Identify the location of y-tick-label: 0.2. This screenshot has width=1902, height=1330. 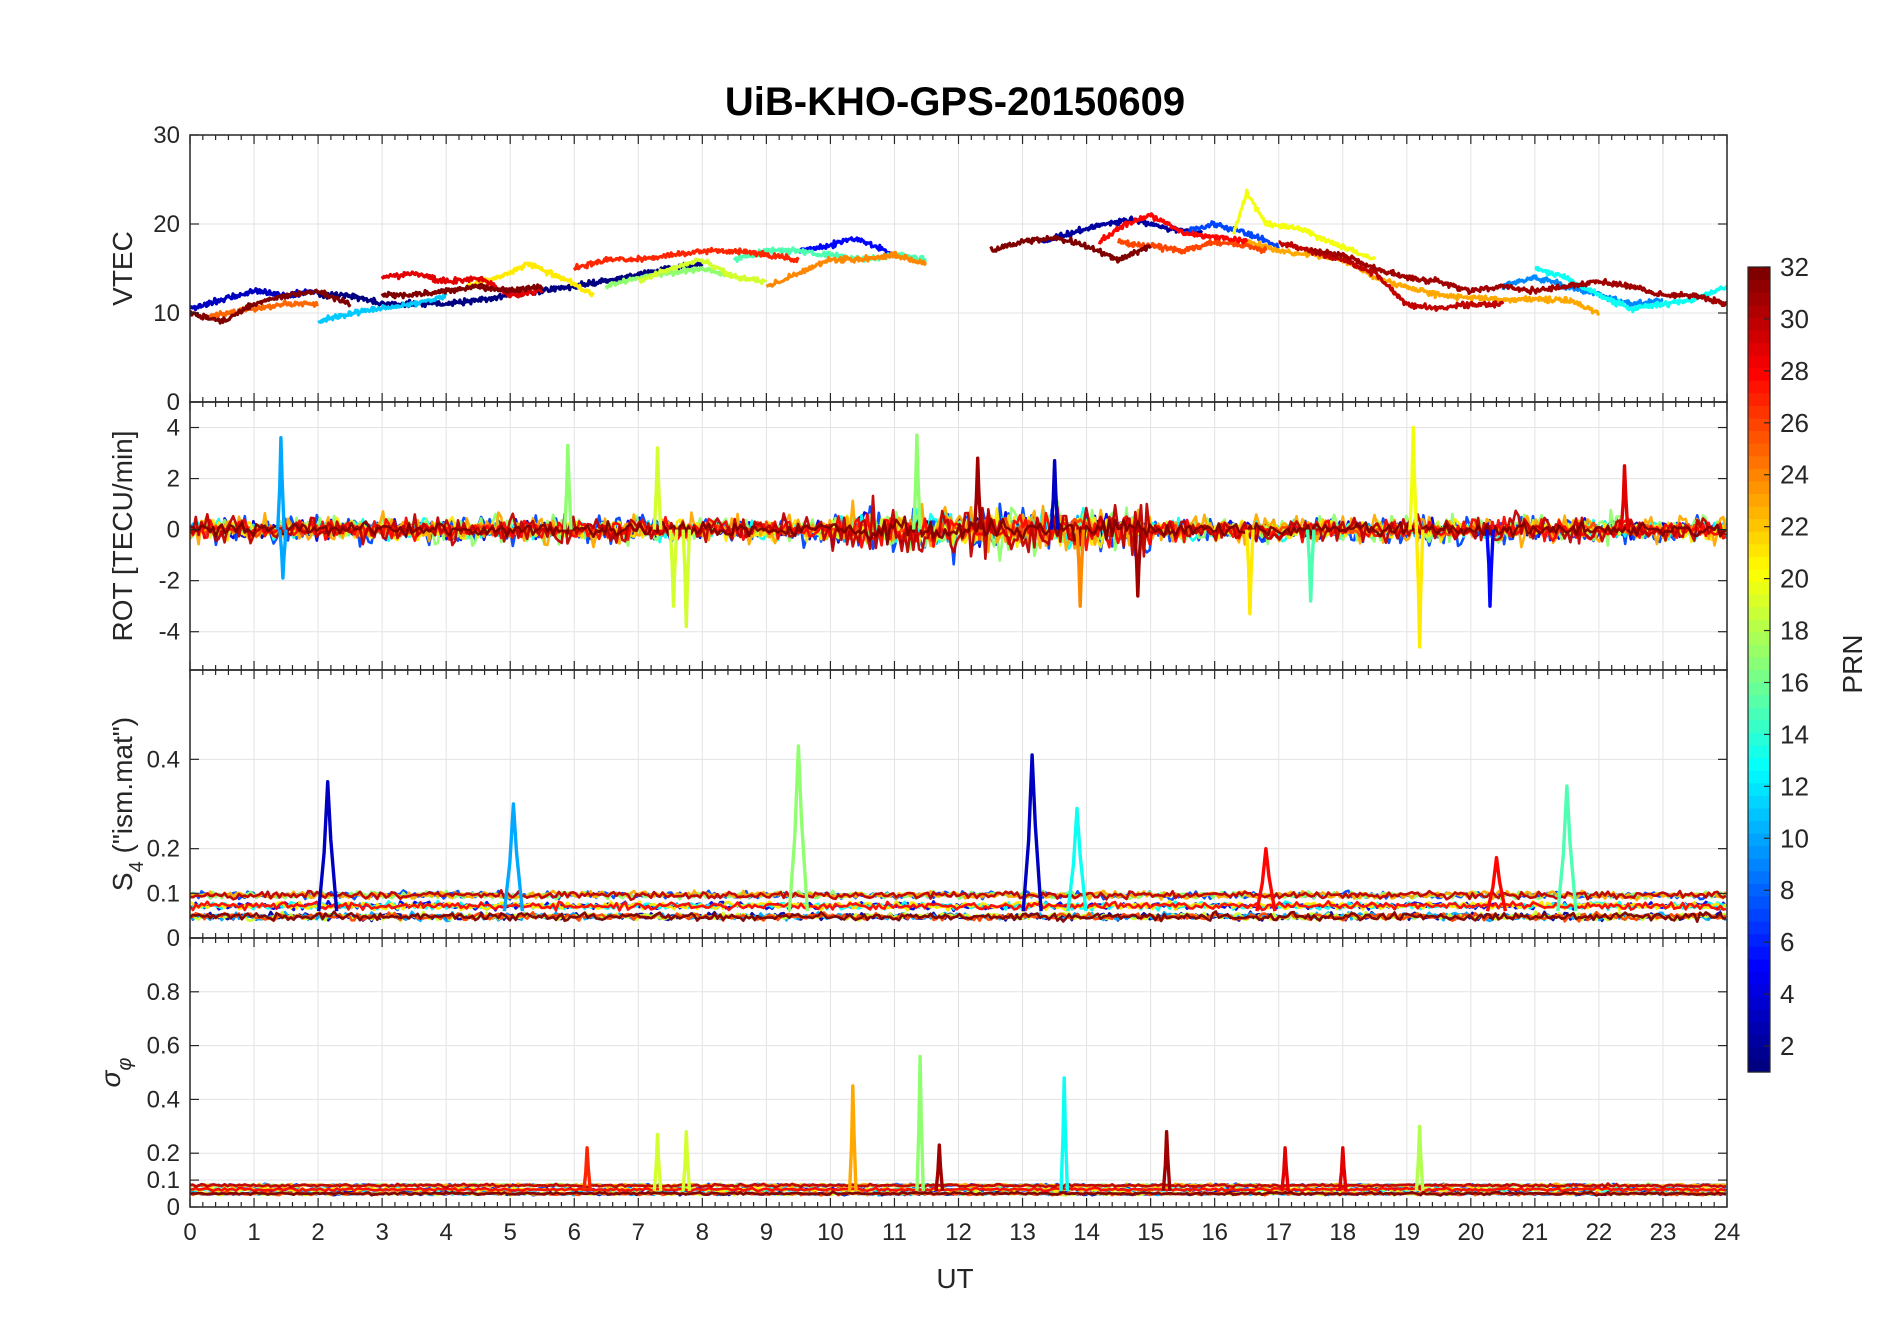
(163, 849).